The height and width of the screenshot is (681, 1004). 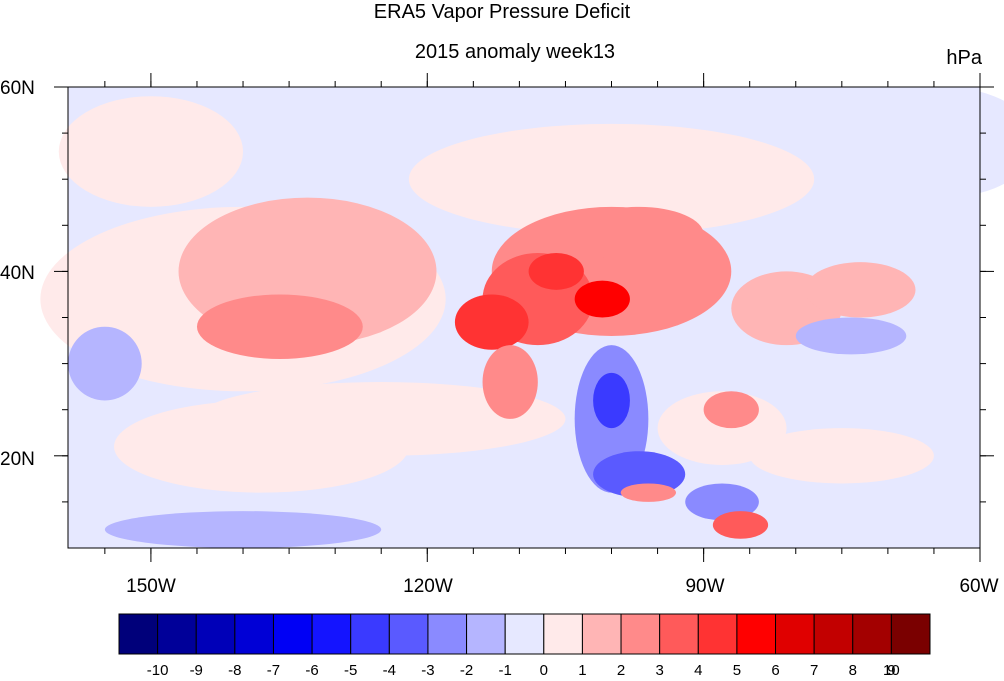 I want to click on colorbar-tick-label: -6, so click(x=312, y=670).